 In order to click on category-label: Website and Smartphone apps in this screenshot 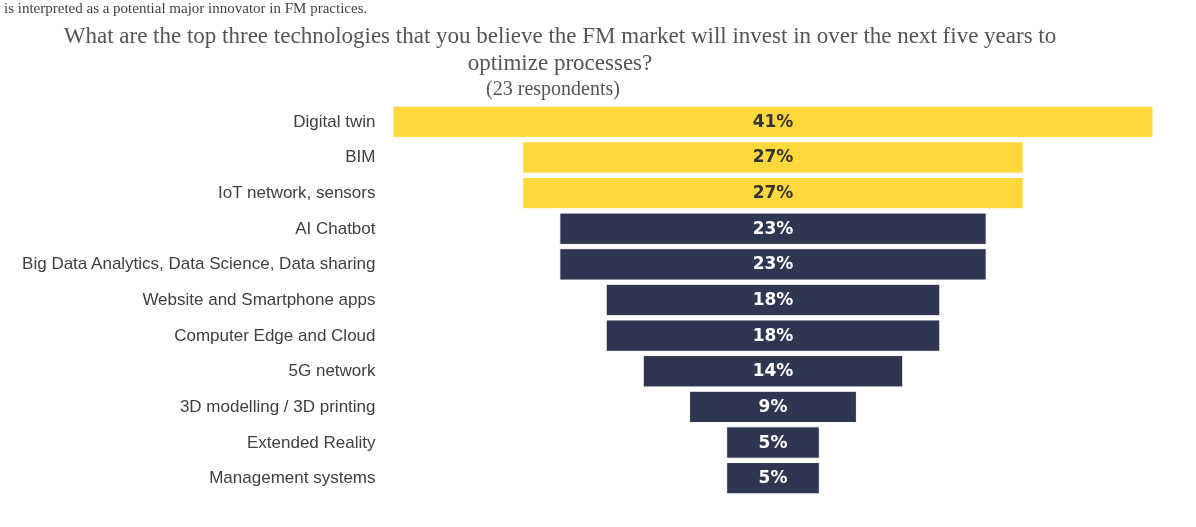, I will do `click(259, 299)`.